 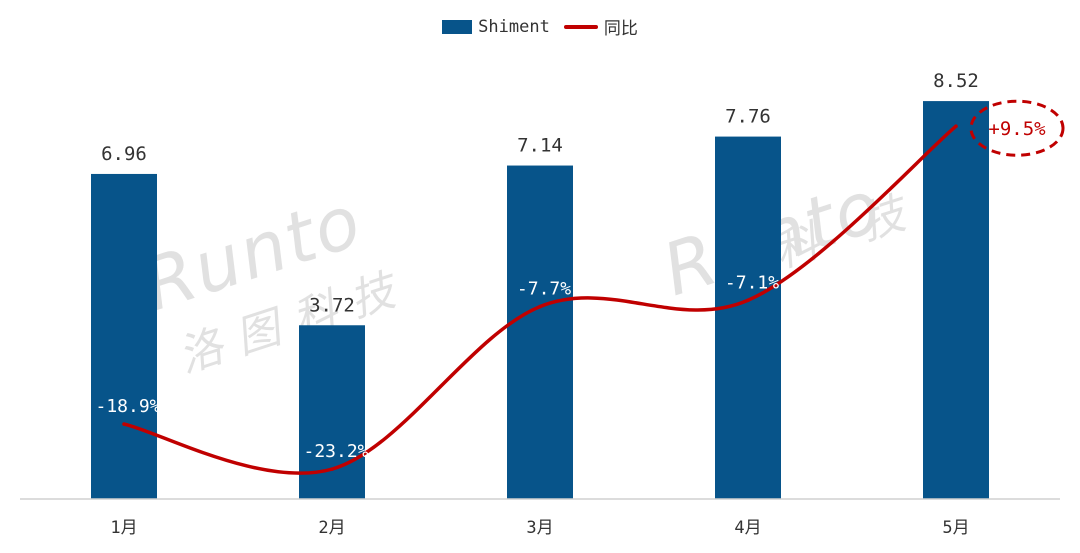 What do you see at coordinates (580, 26) in the screenshot?
I see `legend-swatch-line` at bounding box center [580, 26].